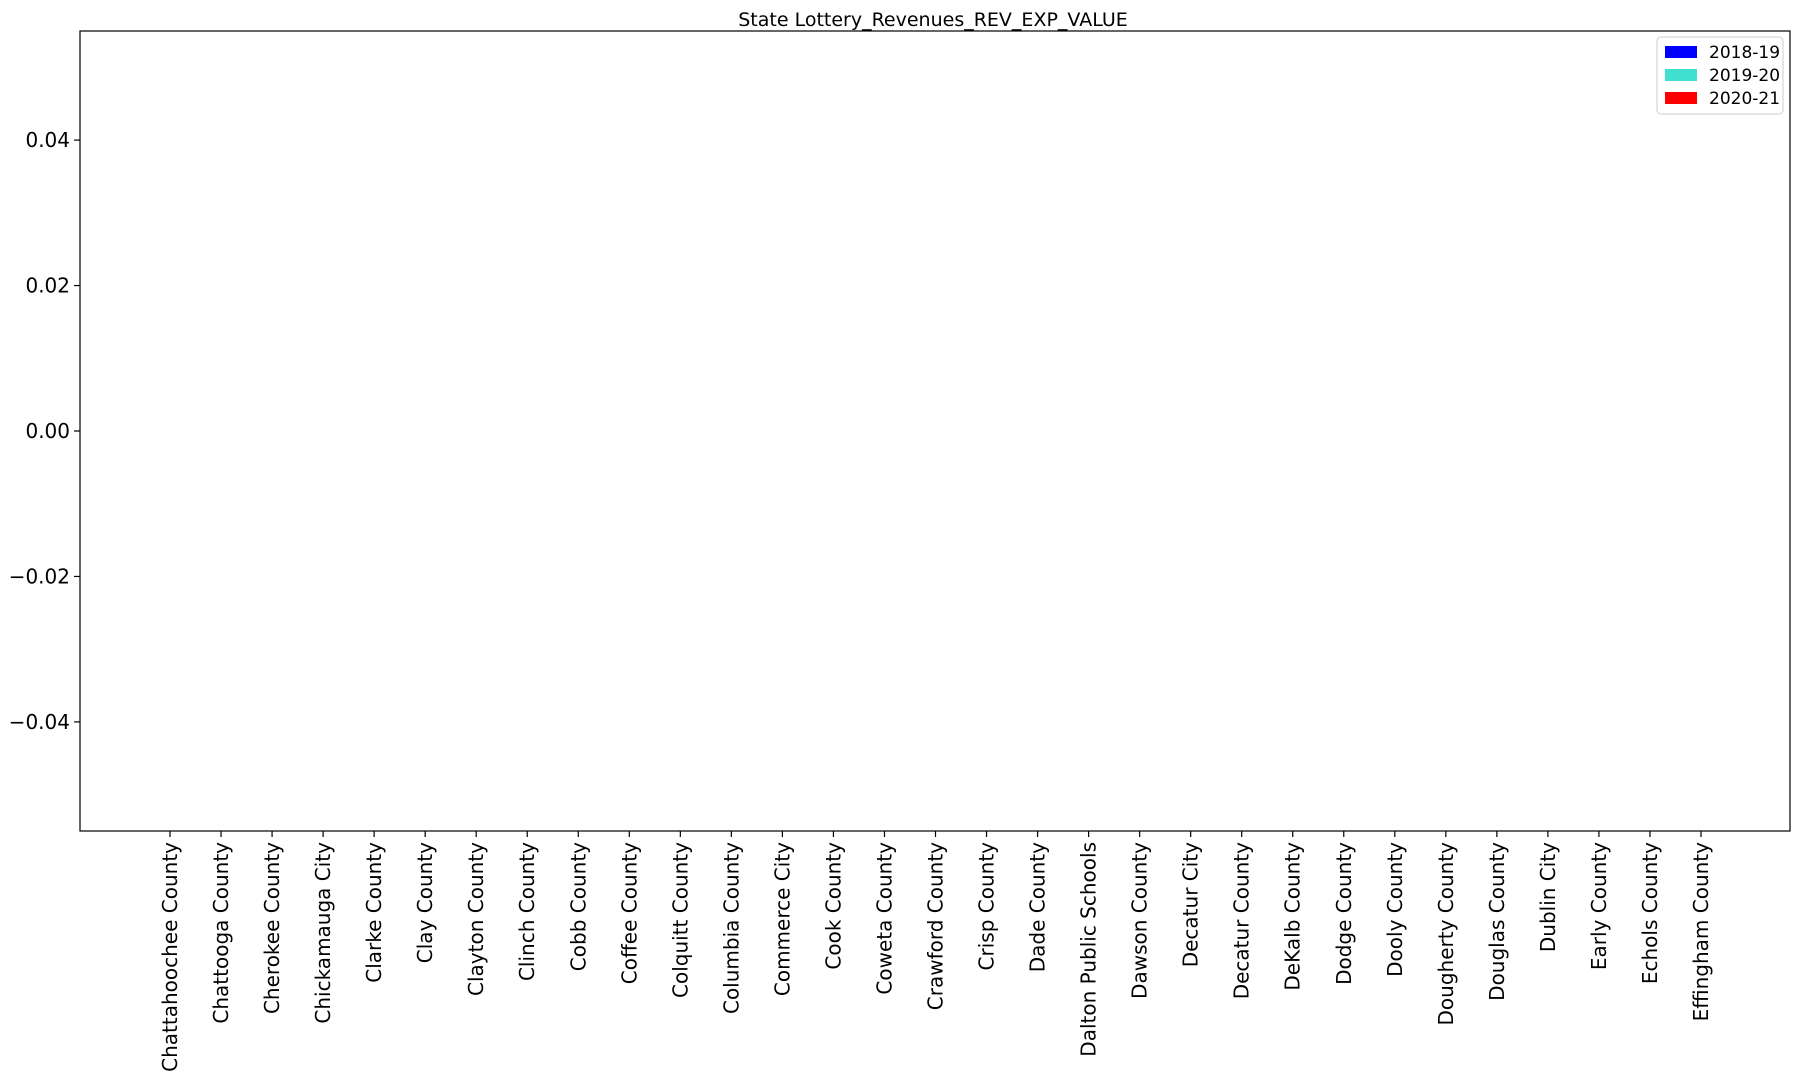 The height and width of the screenshot is (1080, 1800). What do you see at coordinates (1344, 913) in the screenshot?
I see `x-tick-label: Dodge County` at bounding box center [1344, 913].